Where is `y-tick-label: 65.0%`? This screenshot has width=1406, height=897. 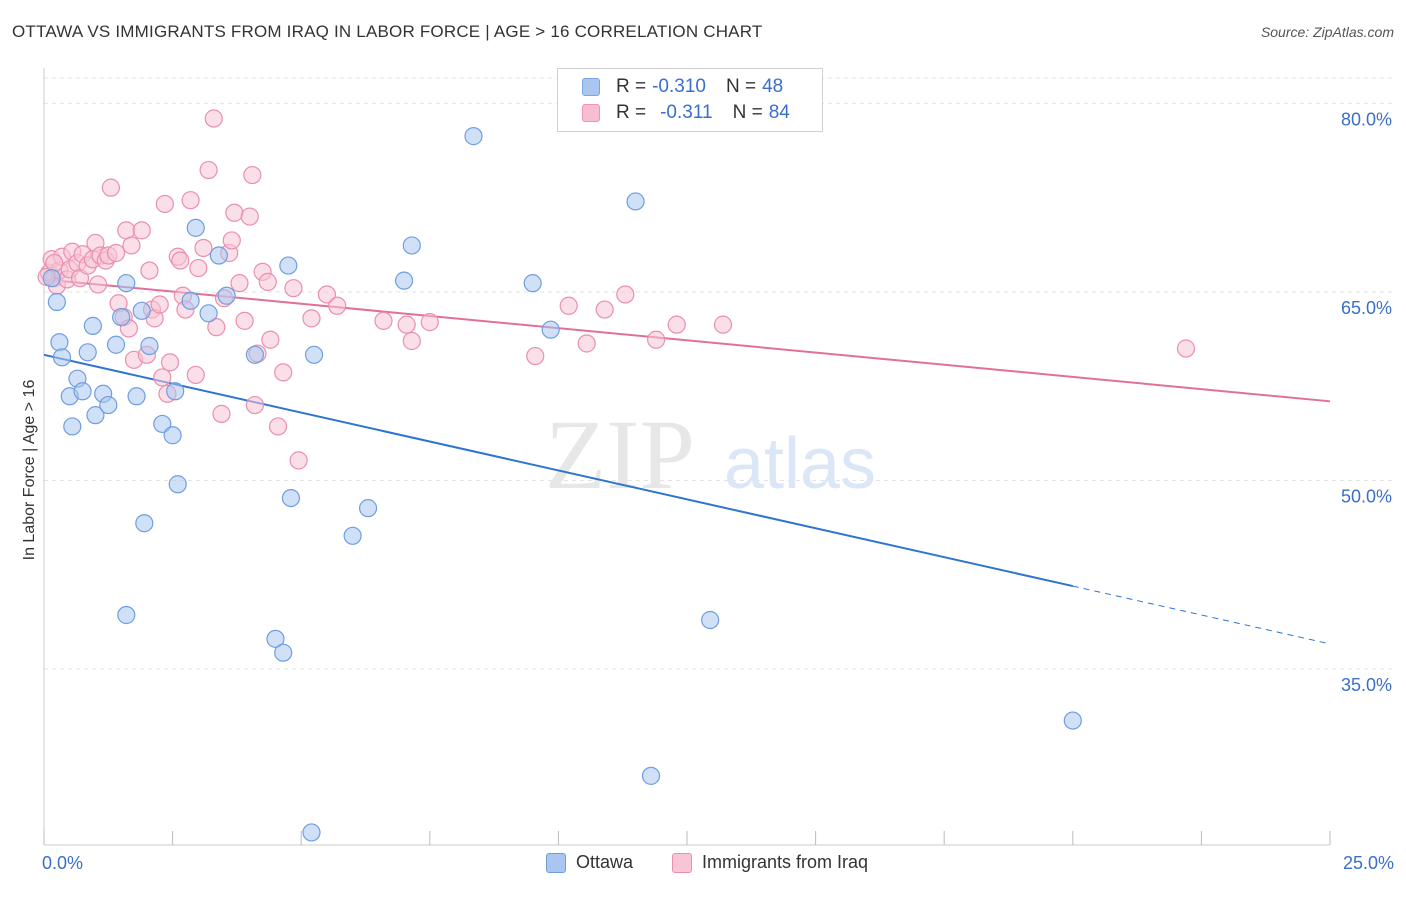
y-tick-label: 65.0% is located at coordinates (1366, 308).